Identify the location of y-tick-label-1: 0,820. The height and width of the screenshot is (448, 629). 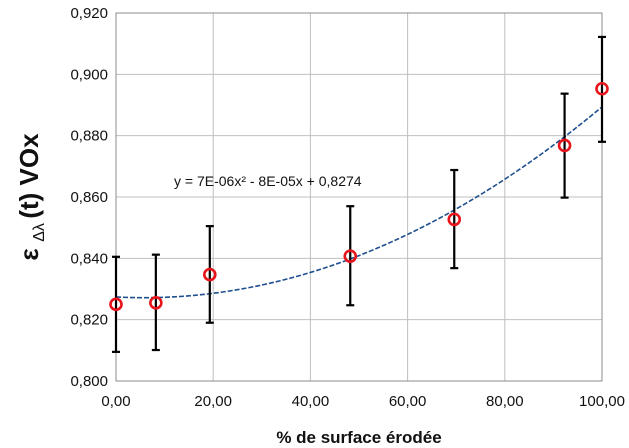
(89, 320).